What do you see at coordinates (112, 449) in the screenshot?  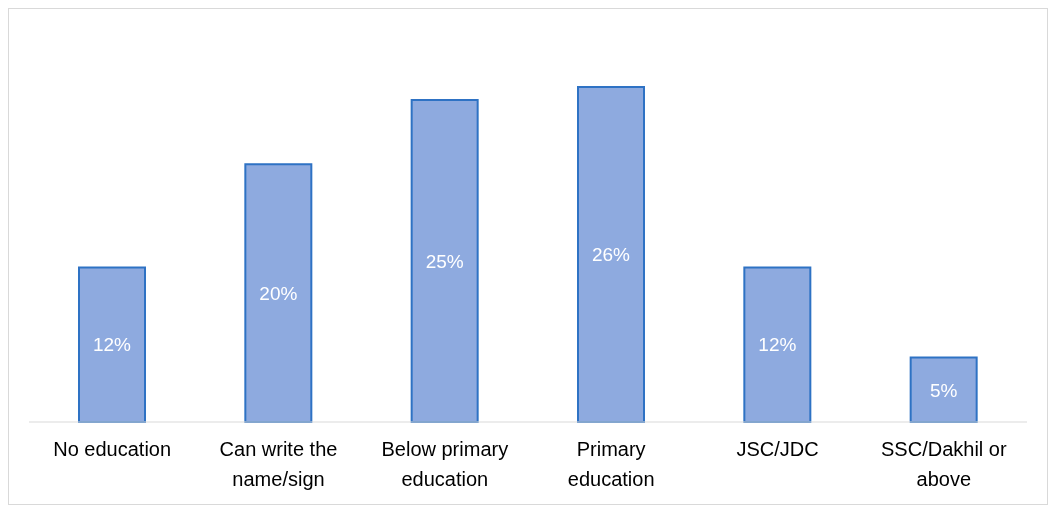 I see `x-tick-label: No education` at bounding box center [112, 449].